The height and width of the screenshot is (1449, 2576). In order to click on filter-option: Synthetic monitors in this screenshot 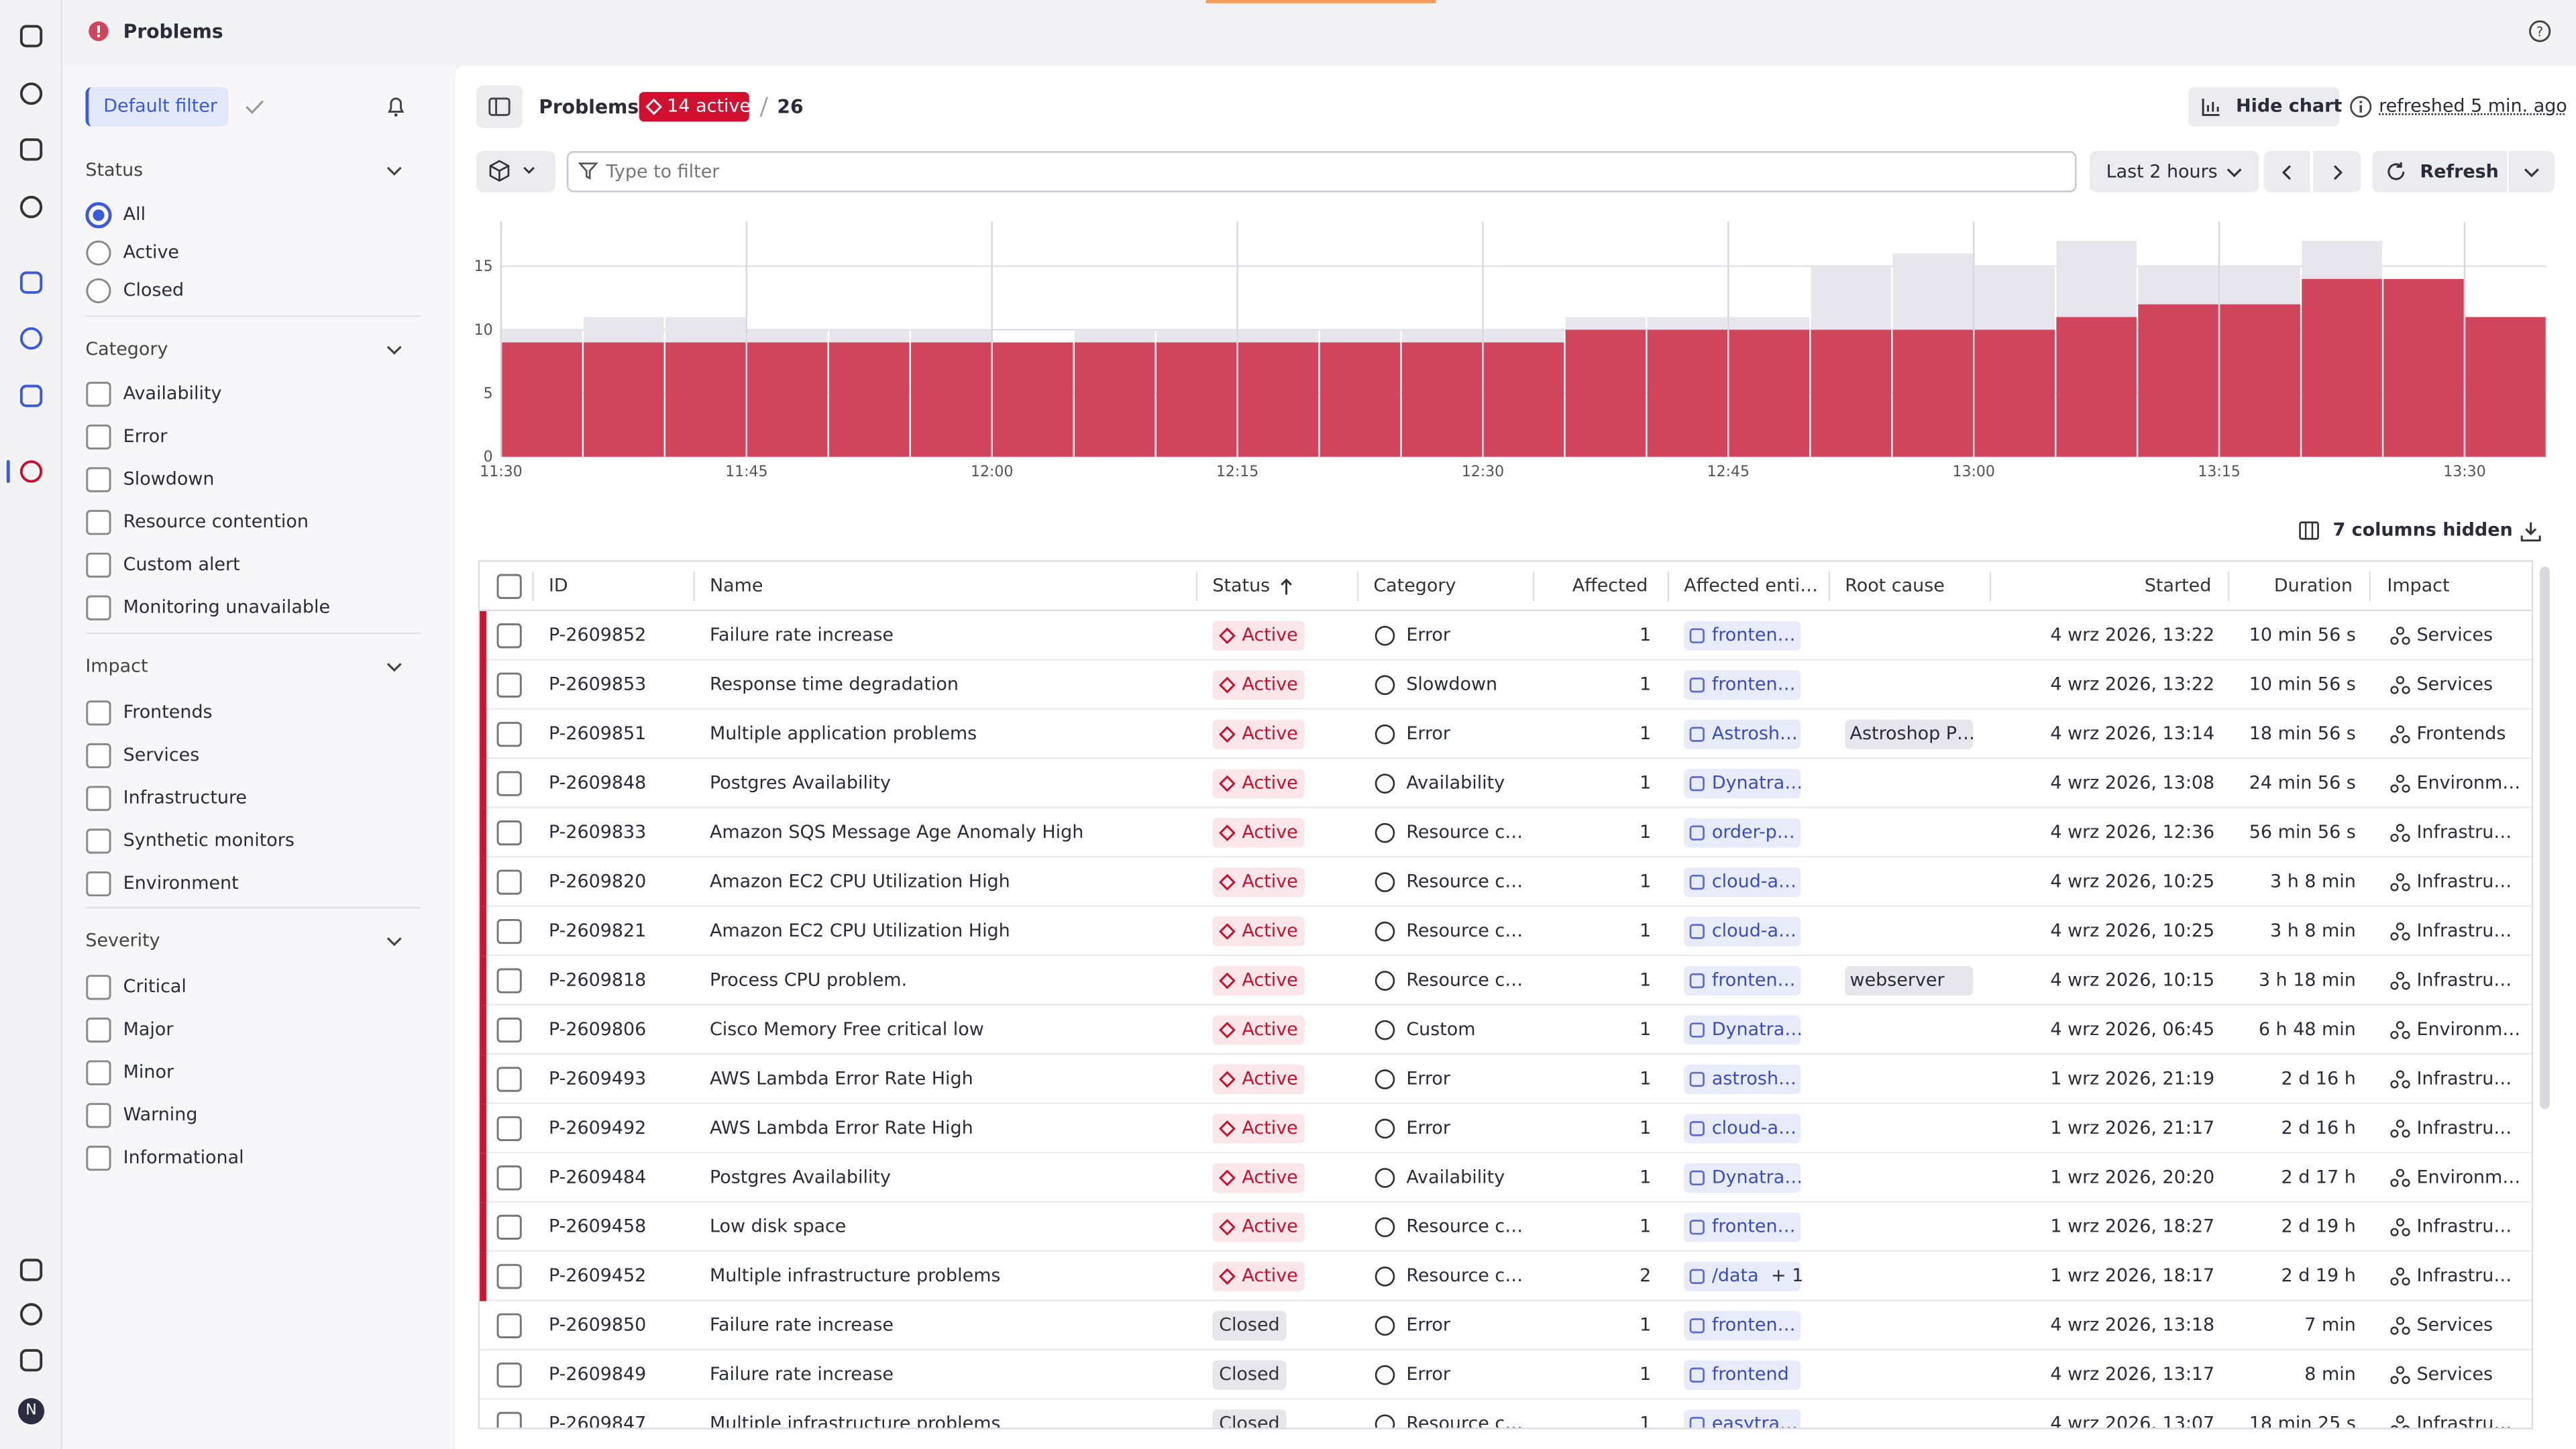, I will do `click(208, 840)`.